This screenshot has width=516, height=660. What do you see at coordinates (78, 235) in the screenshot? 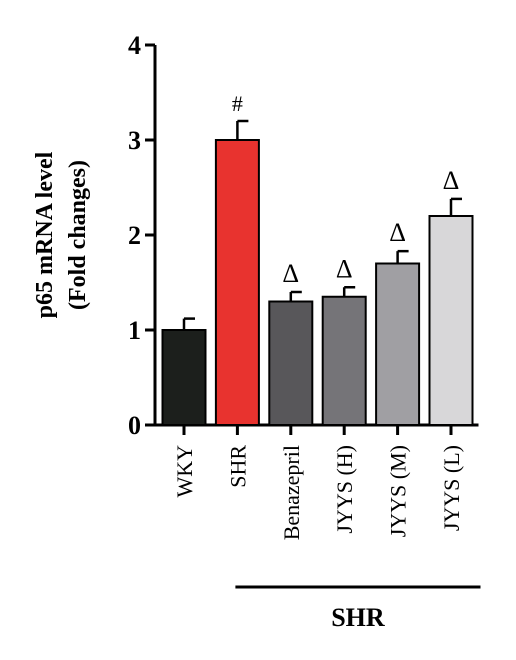
I see `y-axis-title-line2: (Fold changes)` at bounding box center [78, 235].